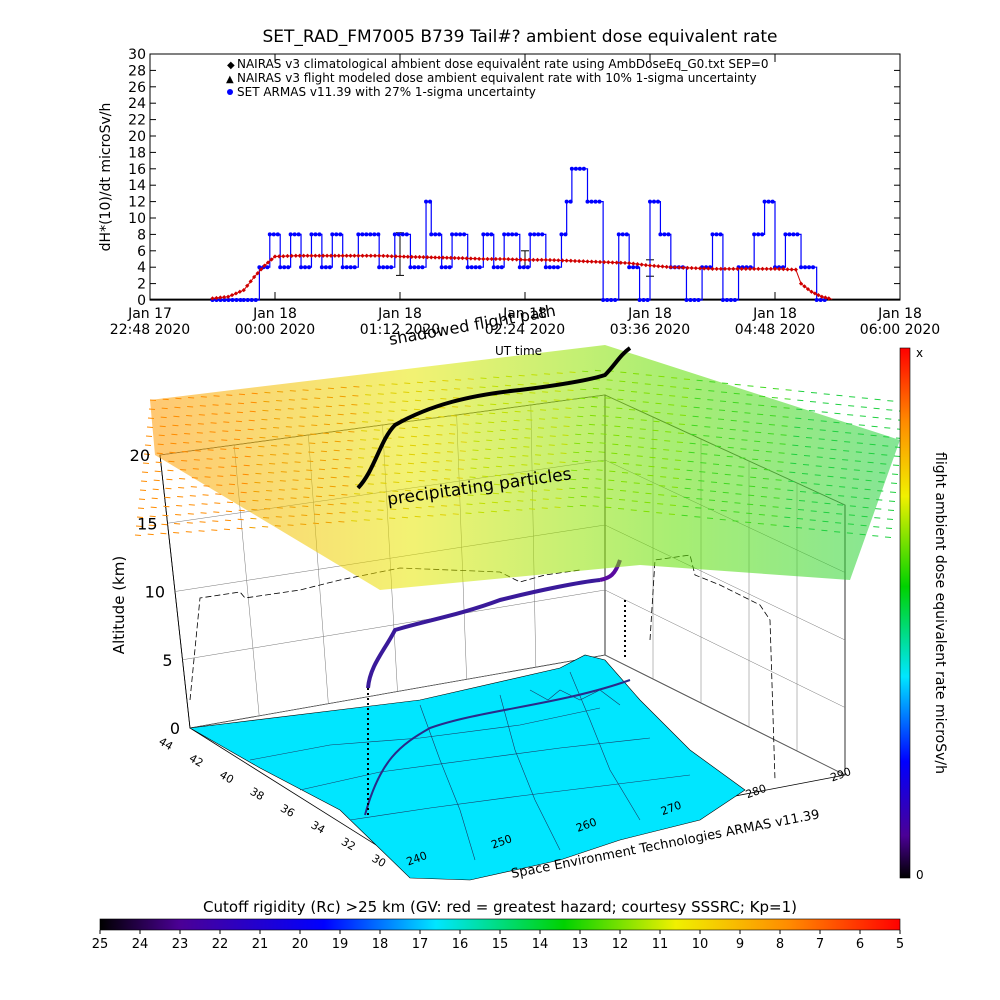 This screenshot has height=1000, width=1000. Describe the element at coordinates (340, 944) in the screenshot. I see `rigidity-tick-label: 19` at that location.